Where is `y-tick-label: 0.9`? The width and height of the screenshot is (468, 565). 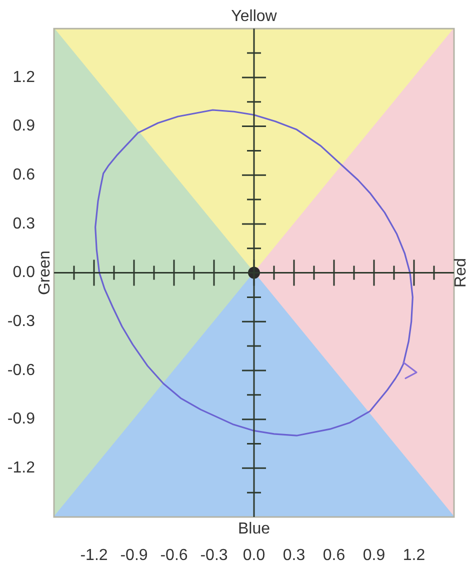 y-tick-label: 0.9 is located at coordinates (24, 126).